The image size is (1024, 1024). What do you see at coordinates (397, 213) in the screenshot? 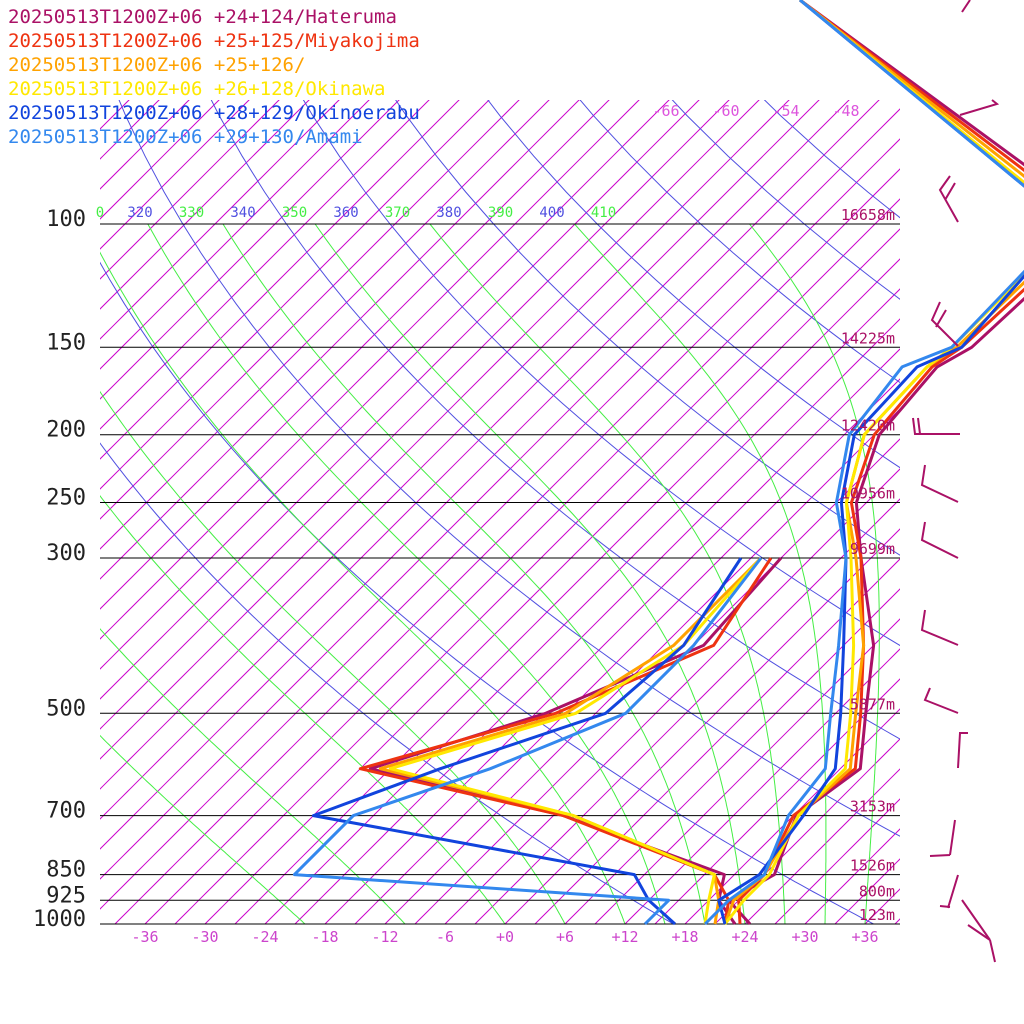
I see `theta-label: 370` at bounding box center [397, 213].